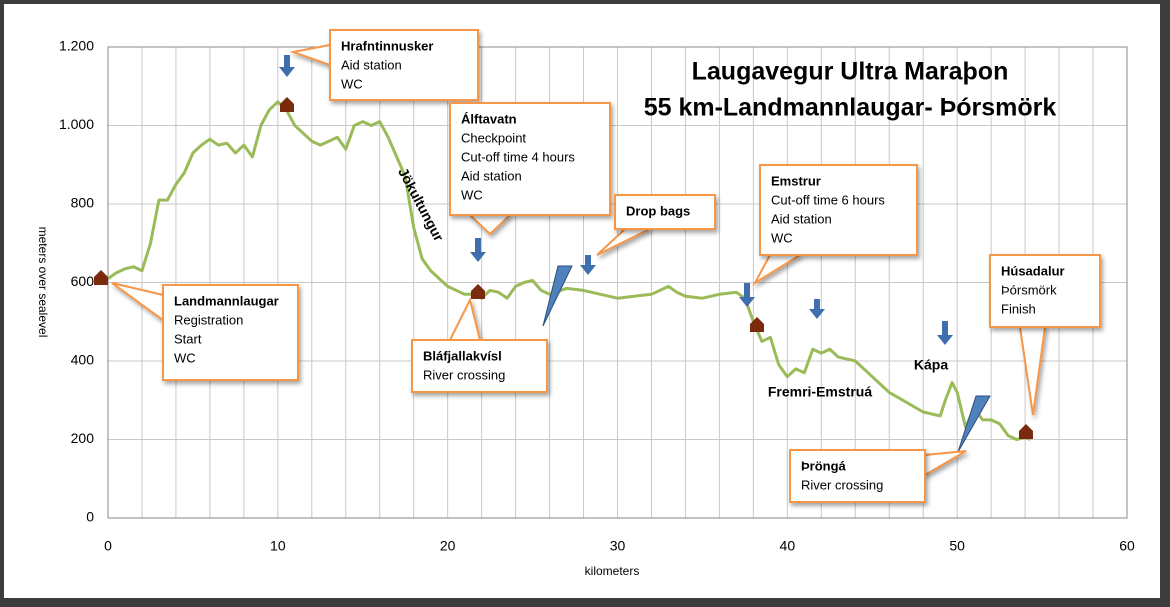 The width and height of the screenshot is (1170, 607). What do you see at coordinates (90, 517) in the screenshot?
I see `y-tick-label: 0` at bounding box center [90, 517].